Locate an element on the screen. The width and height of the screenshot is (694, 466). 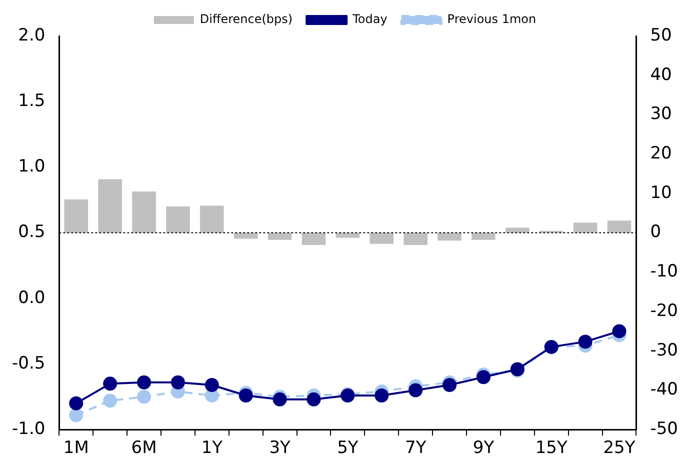
y2-tick-label: 0 is located at coordinates (656, 232).